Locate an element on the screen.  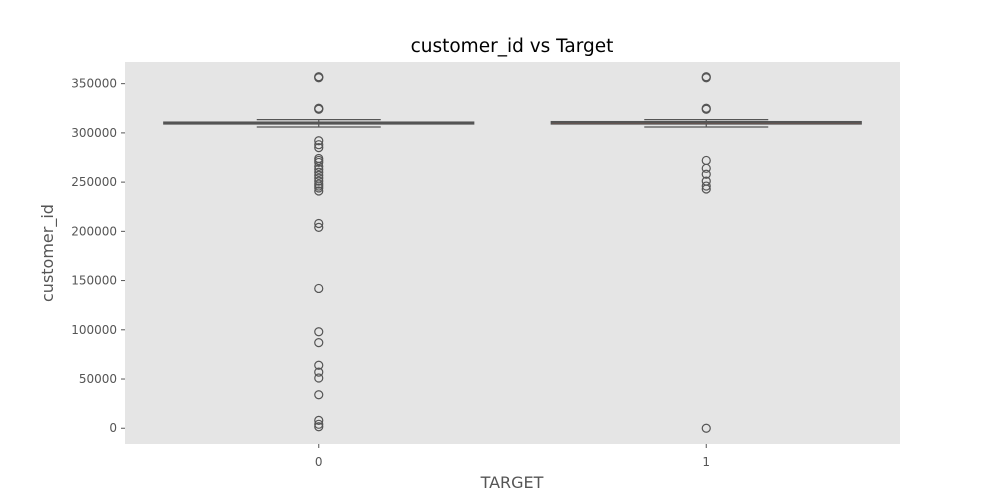
y-tick-label: 300000 is located at coordinates (94, 133).